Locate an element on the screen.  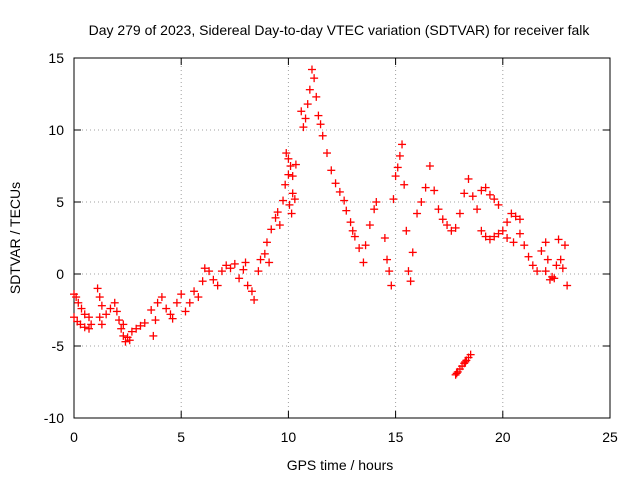
x-tick-label: 5 is located at coordinates (181, 437).